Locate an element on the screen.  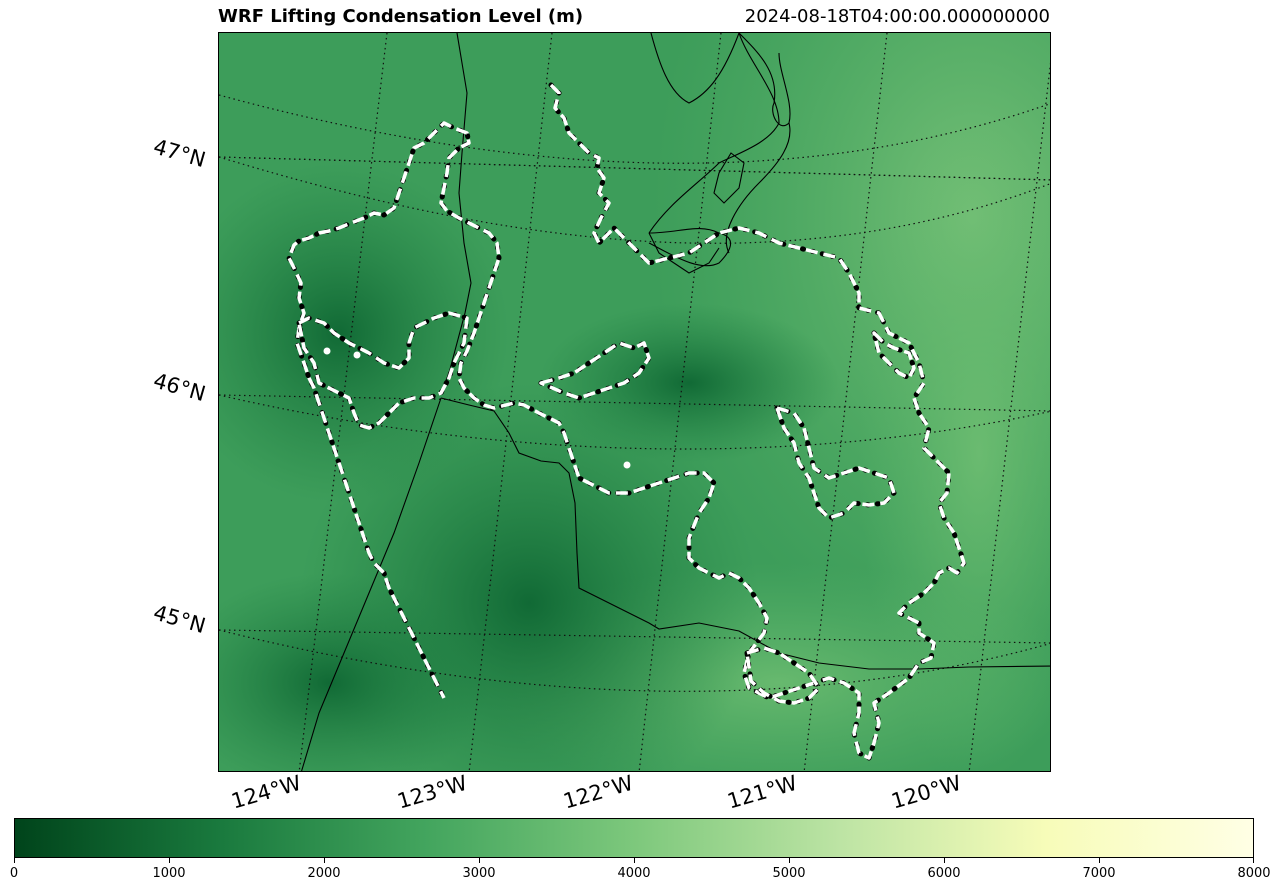
meridian-120w is located at coordinates (1009, 416).